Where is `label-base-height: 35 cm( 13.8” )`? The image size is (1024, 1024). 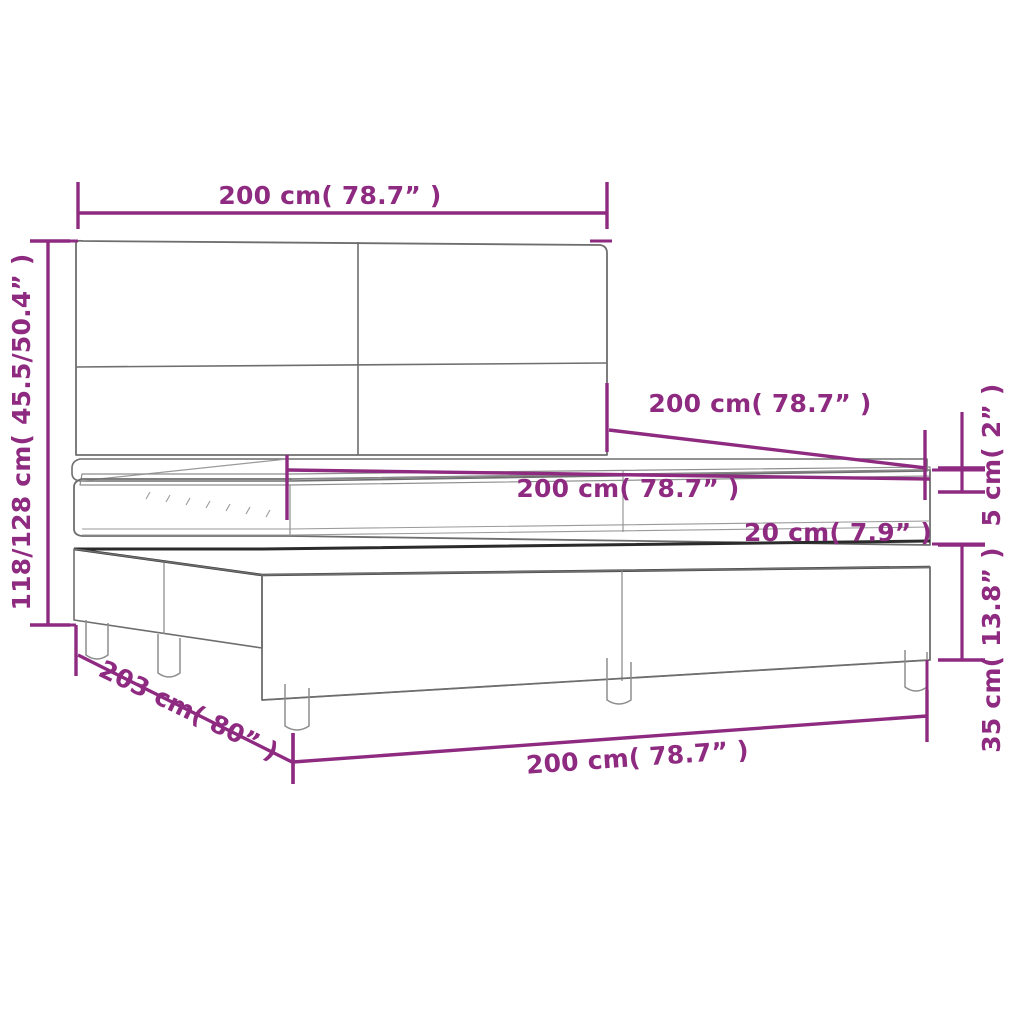
label-base-height: 35 cm( 13.8” ) is located at coordinates (991, 650).